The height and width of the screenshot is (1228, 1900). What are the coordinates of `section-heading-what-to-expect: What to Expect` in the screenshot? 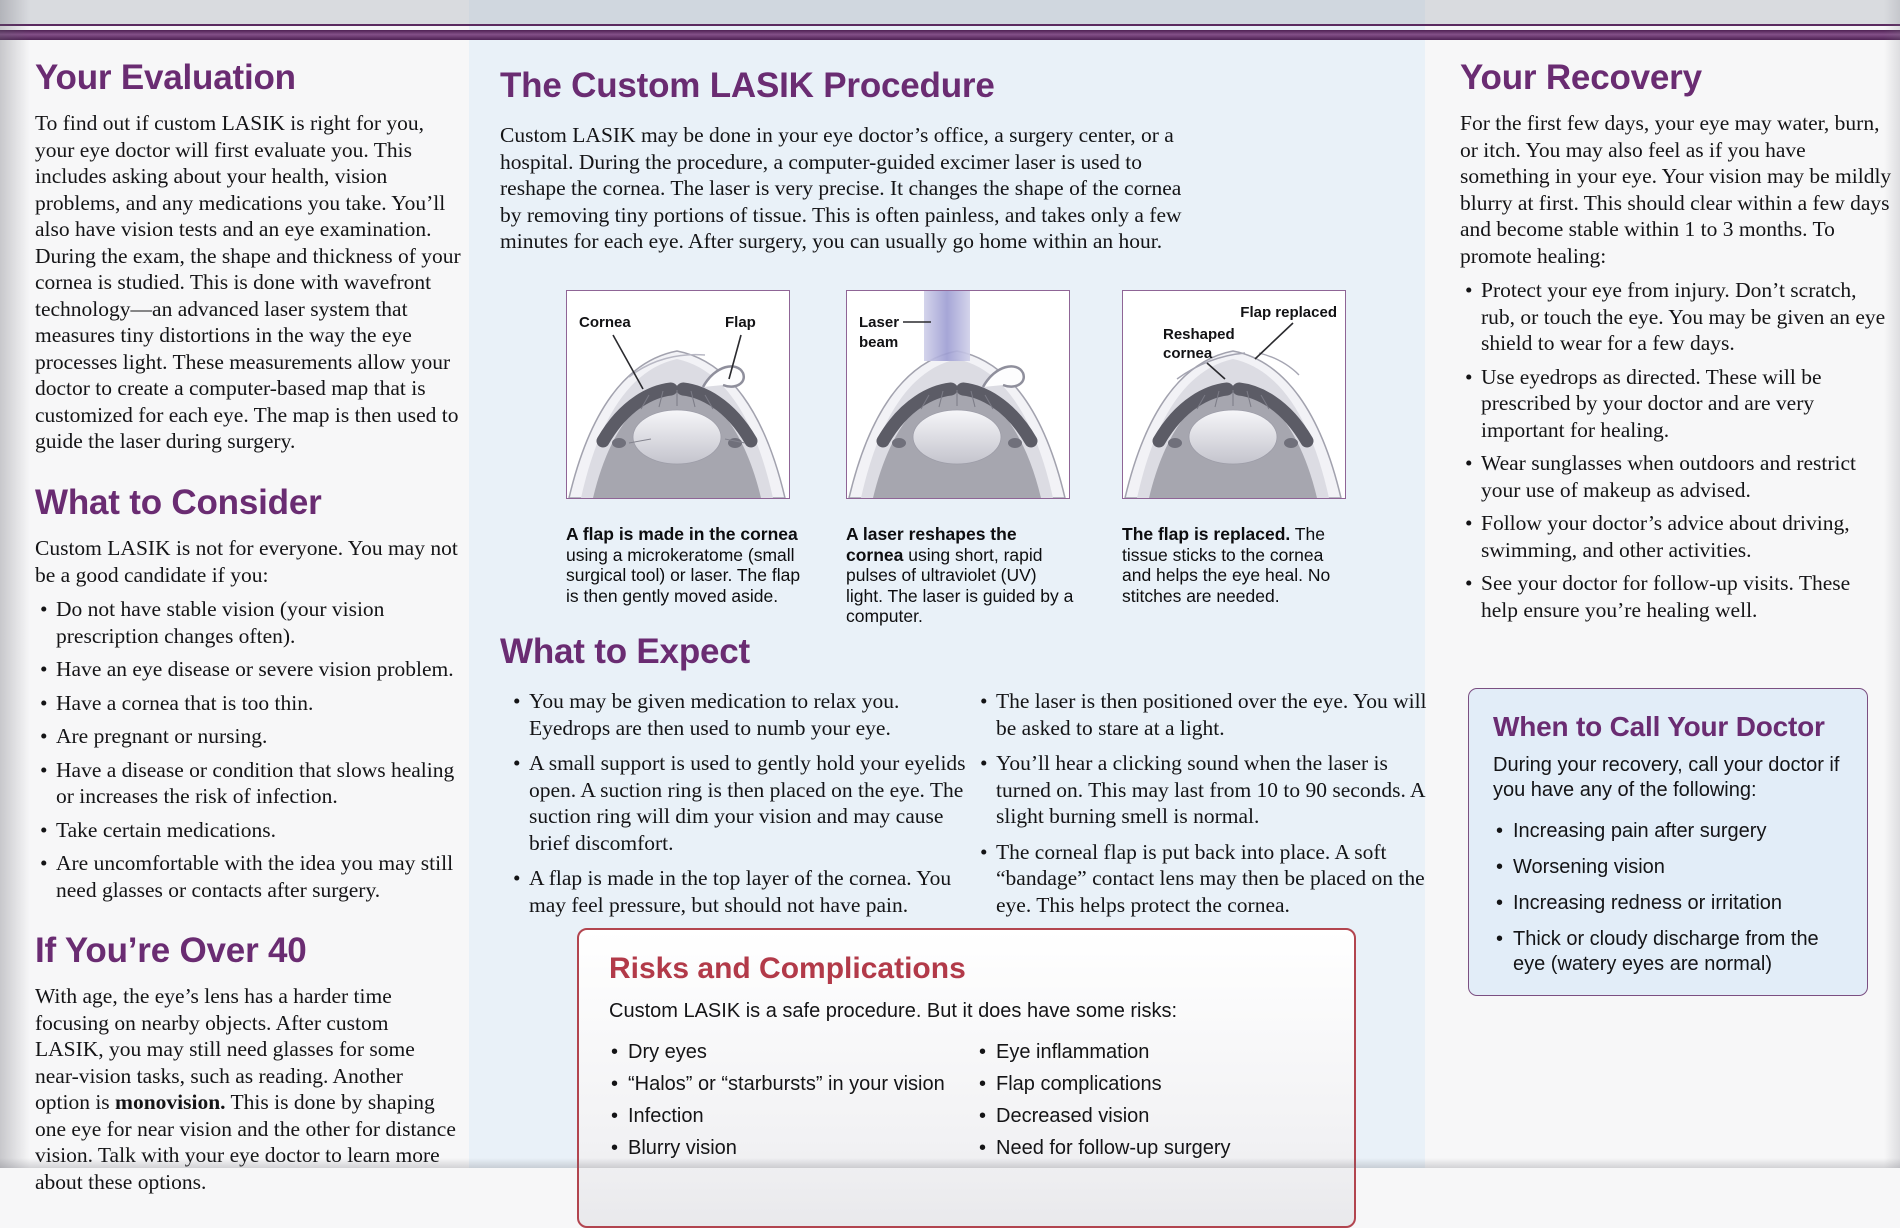 It's located at (625, 651).